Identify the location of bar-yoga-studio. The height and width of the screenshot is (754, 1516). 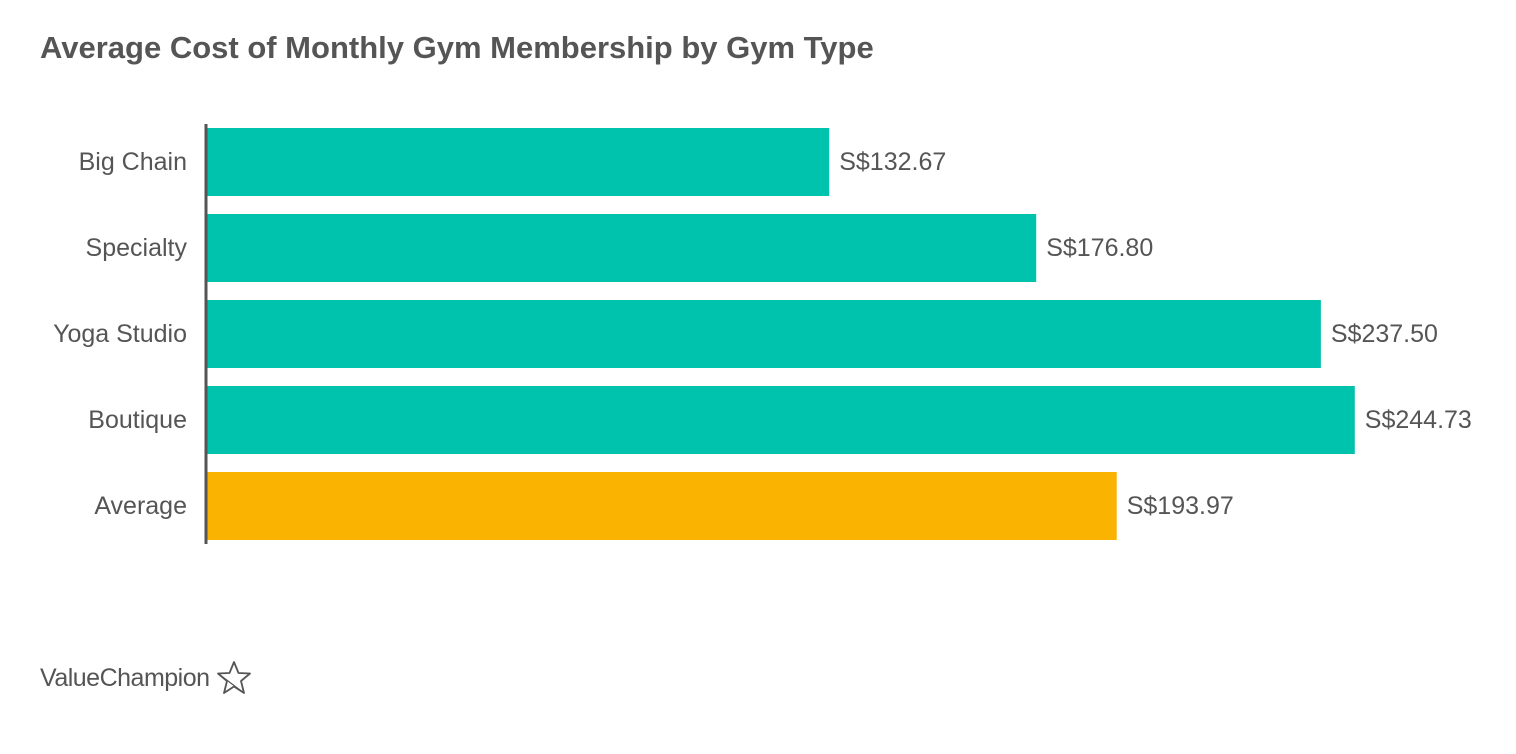
(764, 334).